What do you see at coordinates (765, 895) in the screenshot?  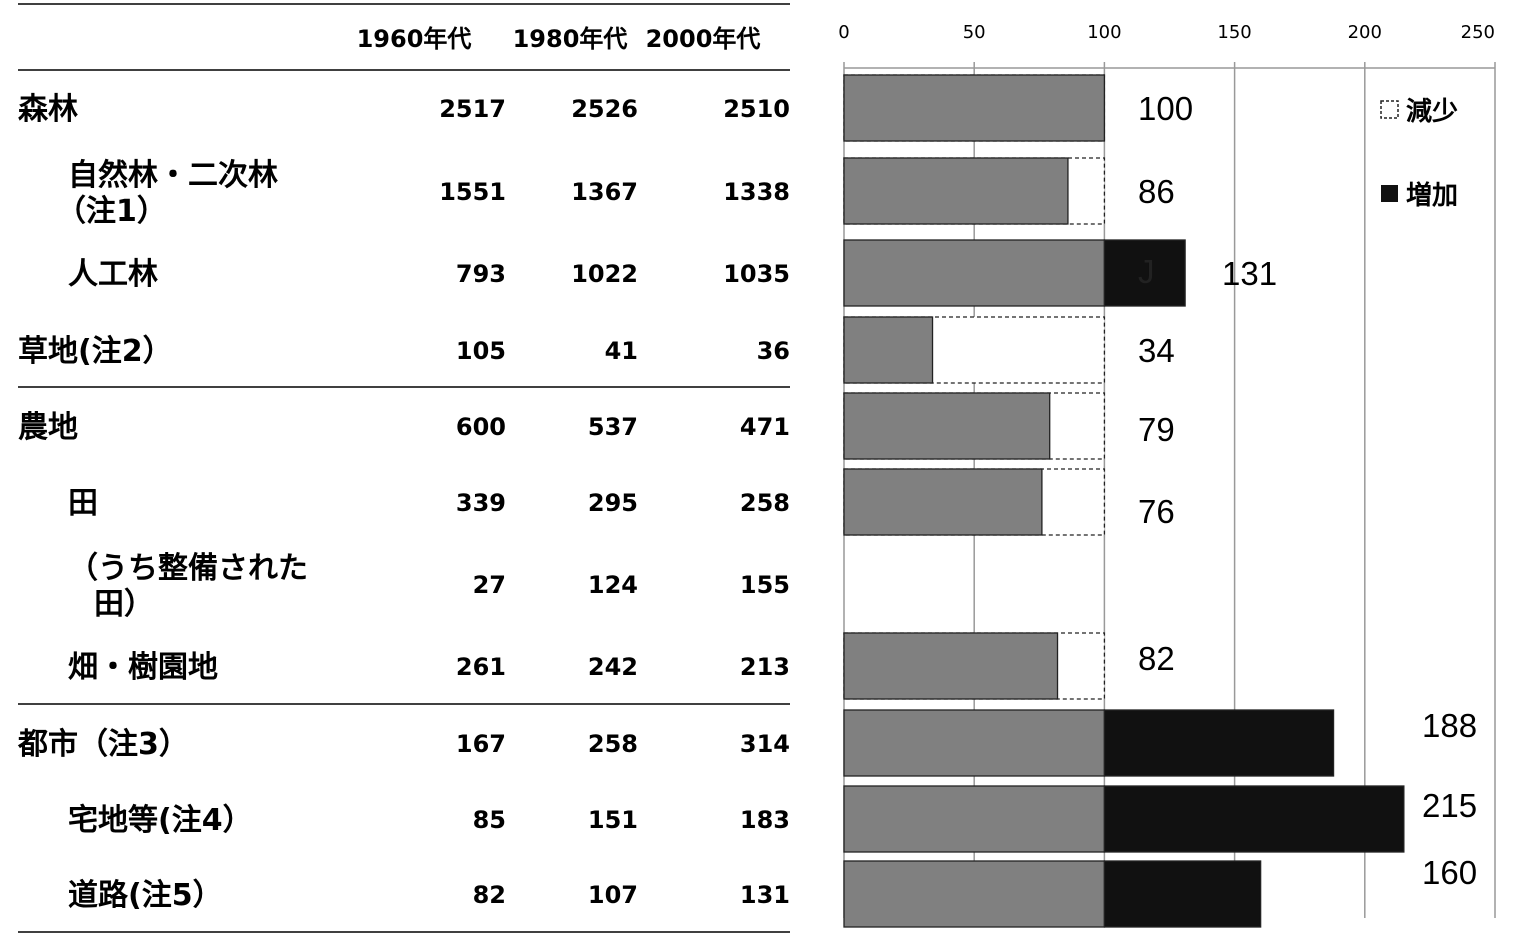 I see `row-value: 131` at bounding box center [765, 895].